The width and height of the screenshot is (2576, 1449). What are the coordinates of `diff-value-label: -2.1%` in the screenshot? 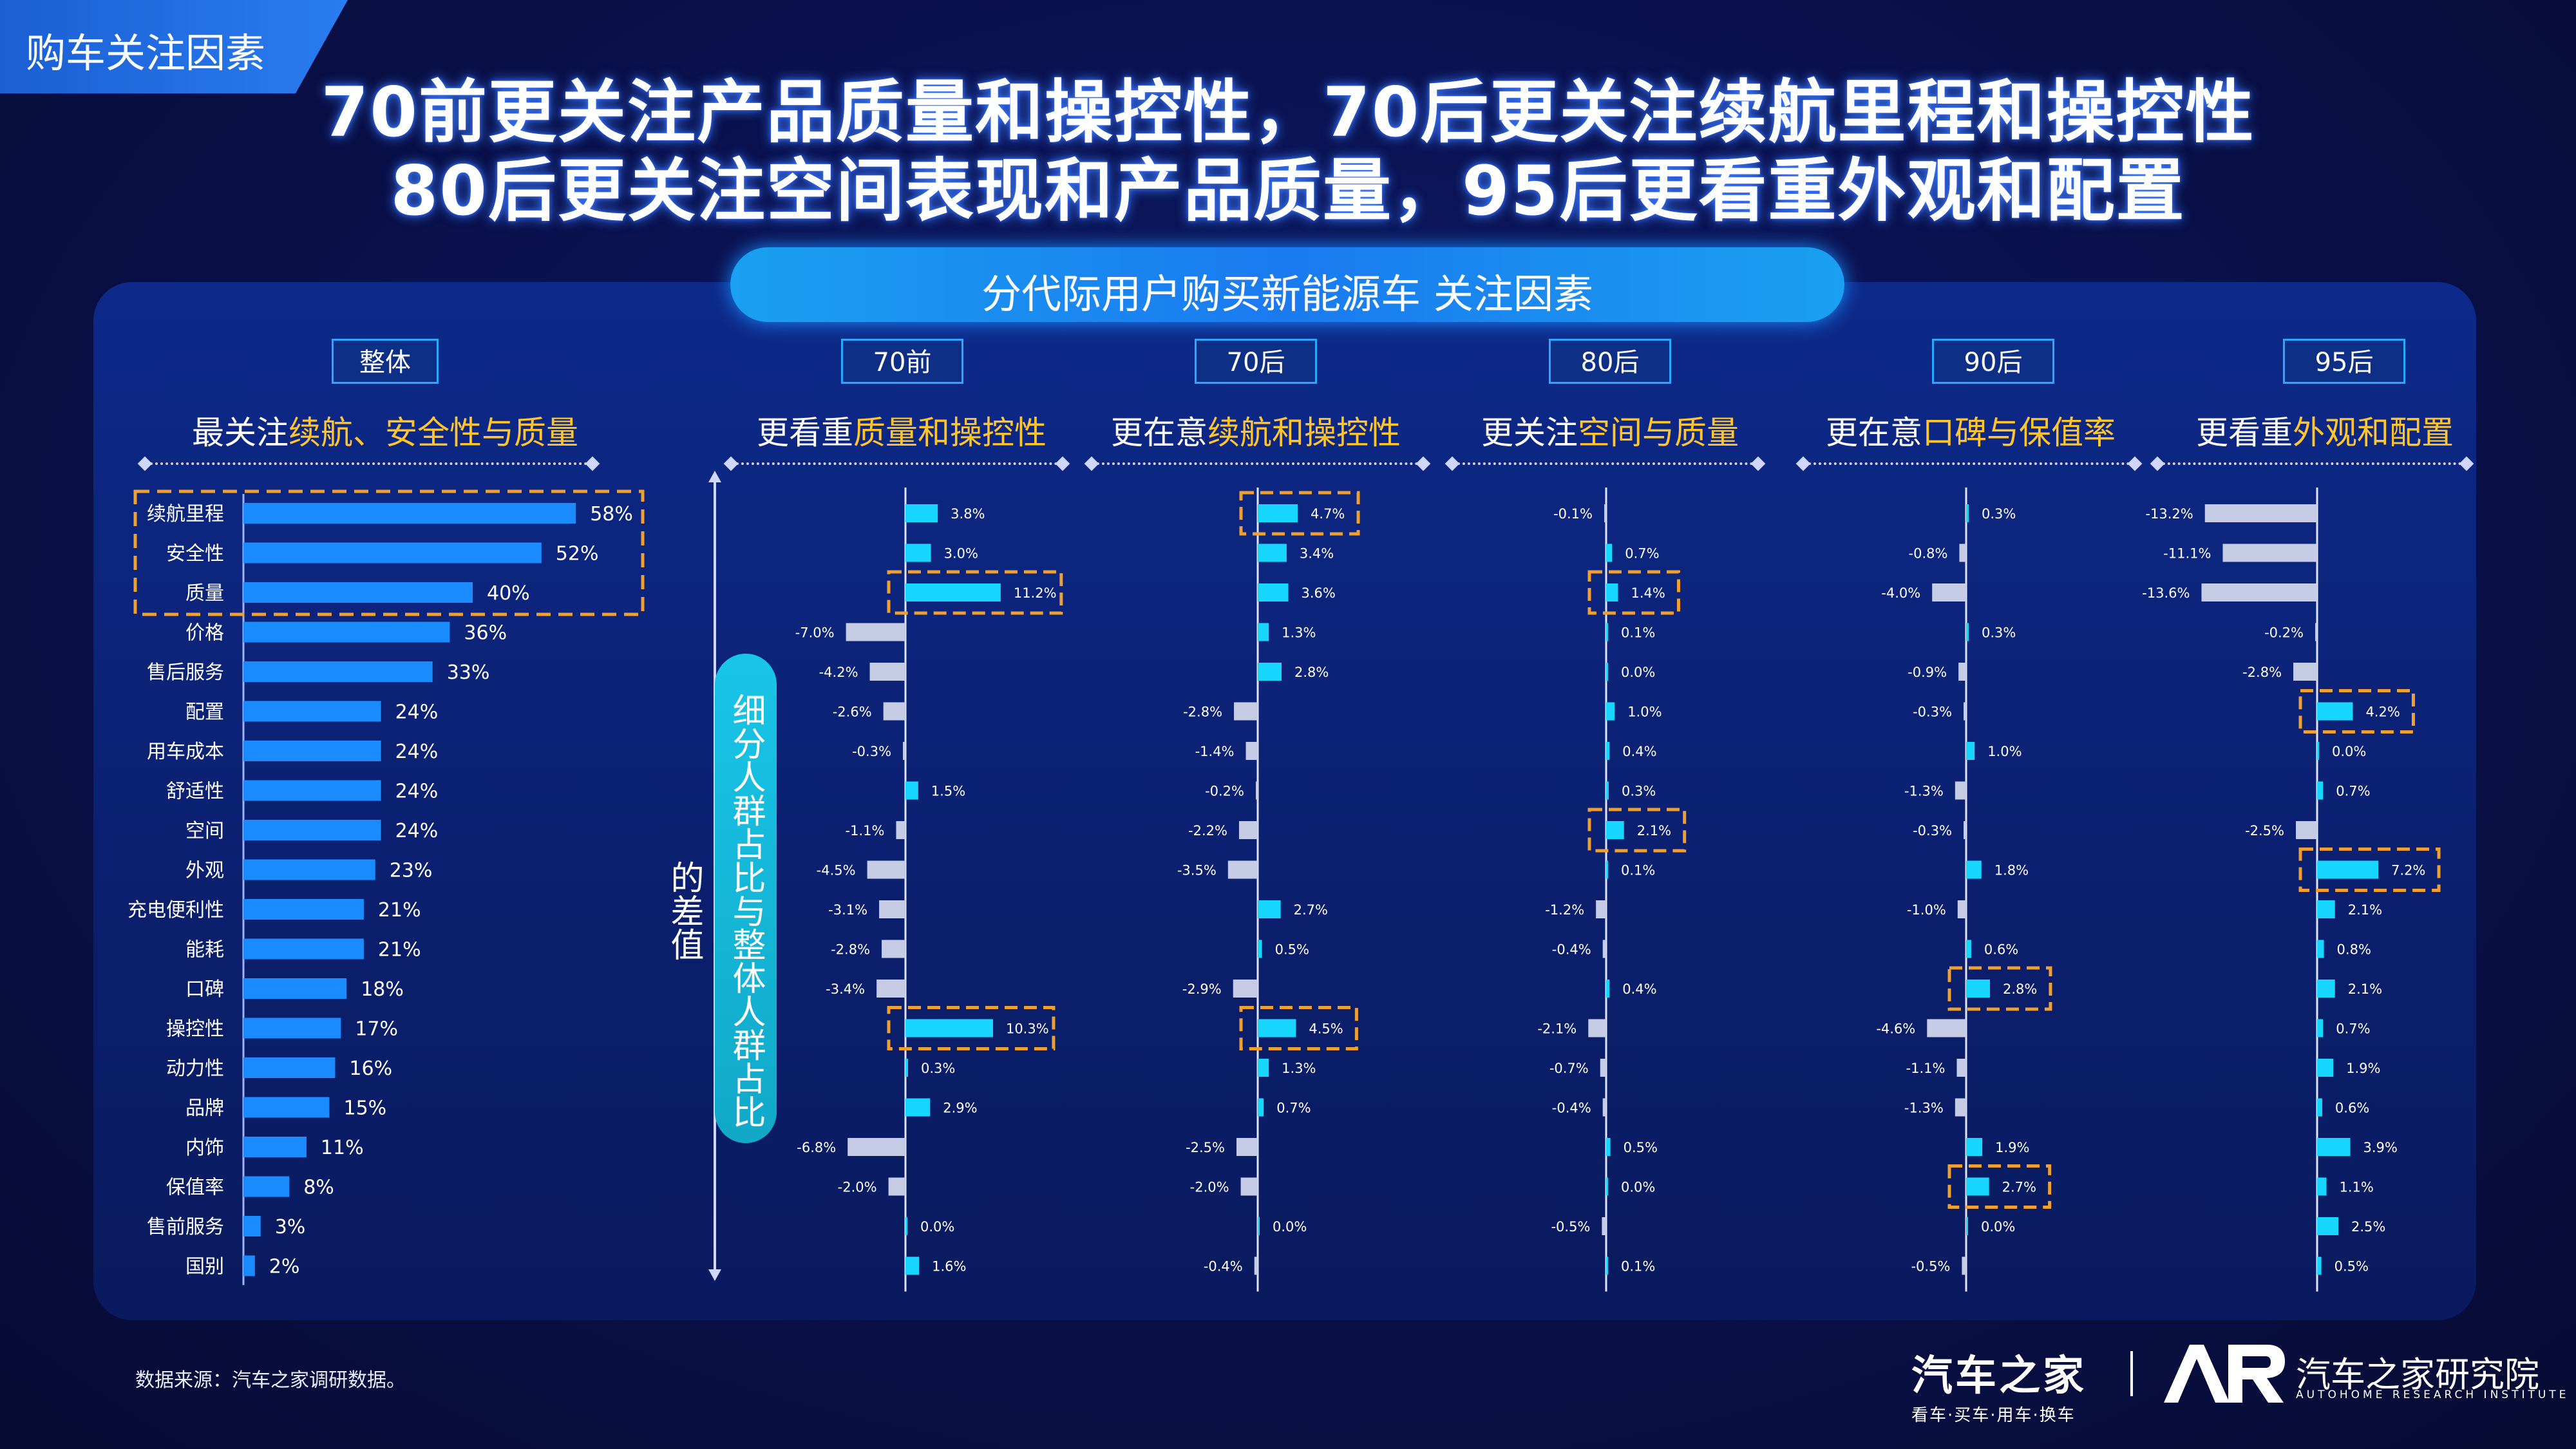 It's located at (1557, 1029).